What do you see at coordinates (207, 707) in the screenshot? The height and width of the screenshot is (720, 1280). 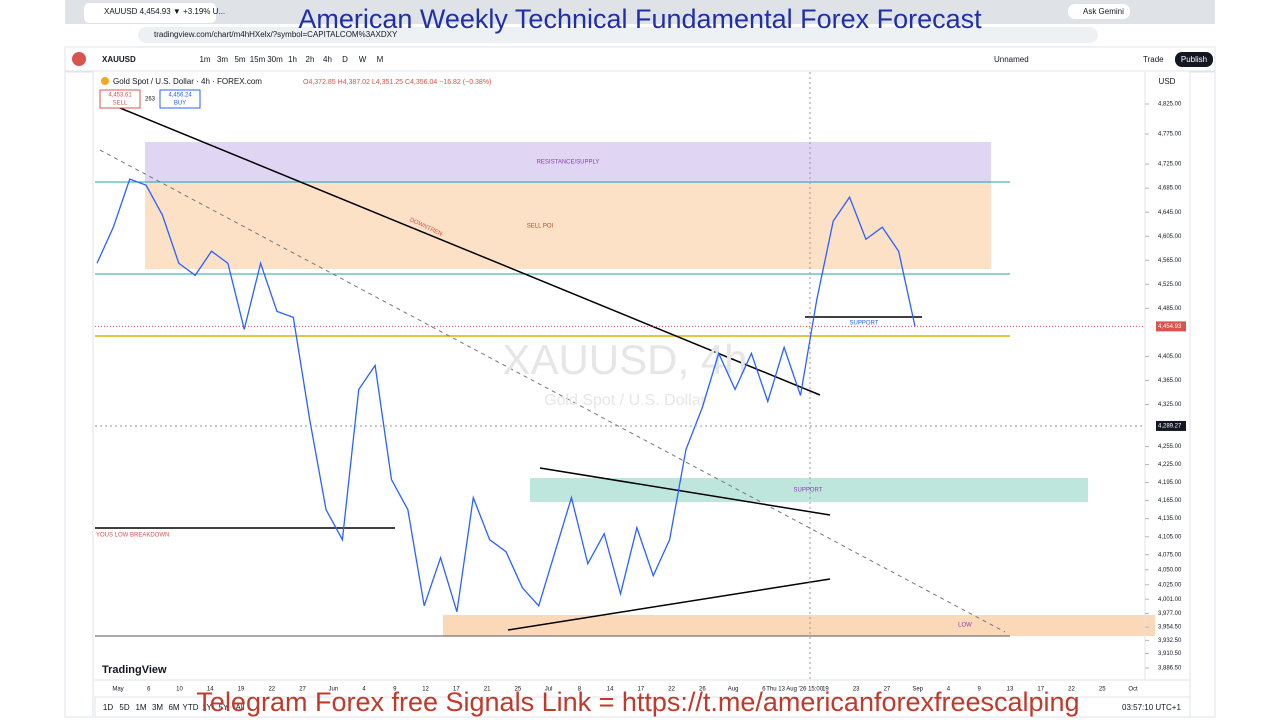 I see `range: 1Y` at bounding box center [207, 707].